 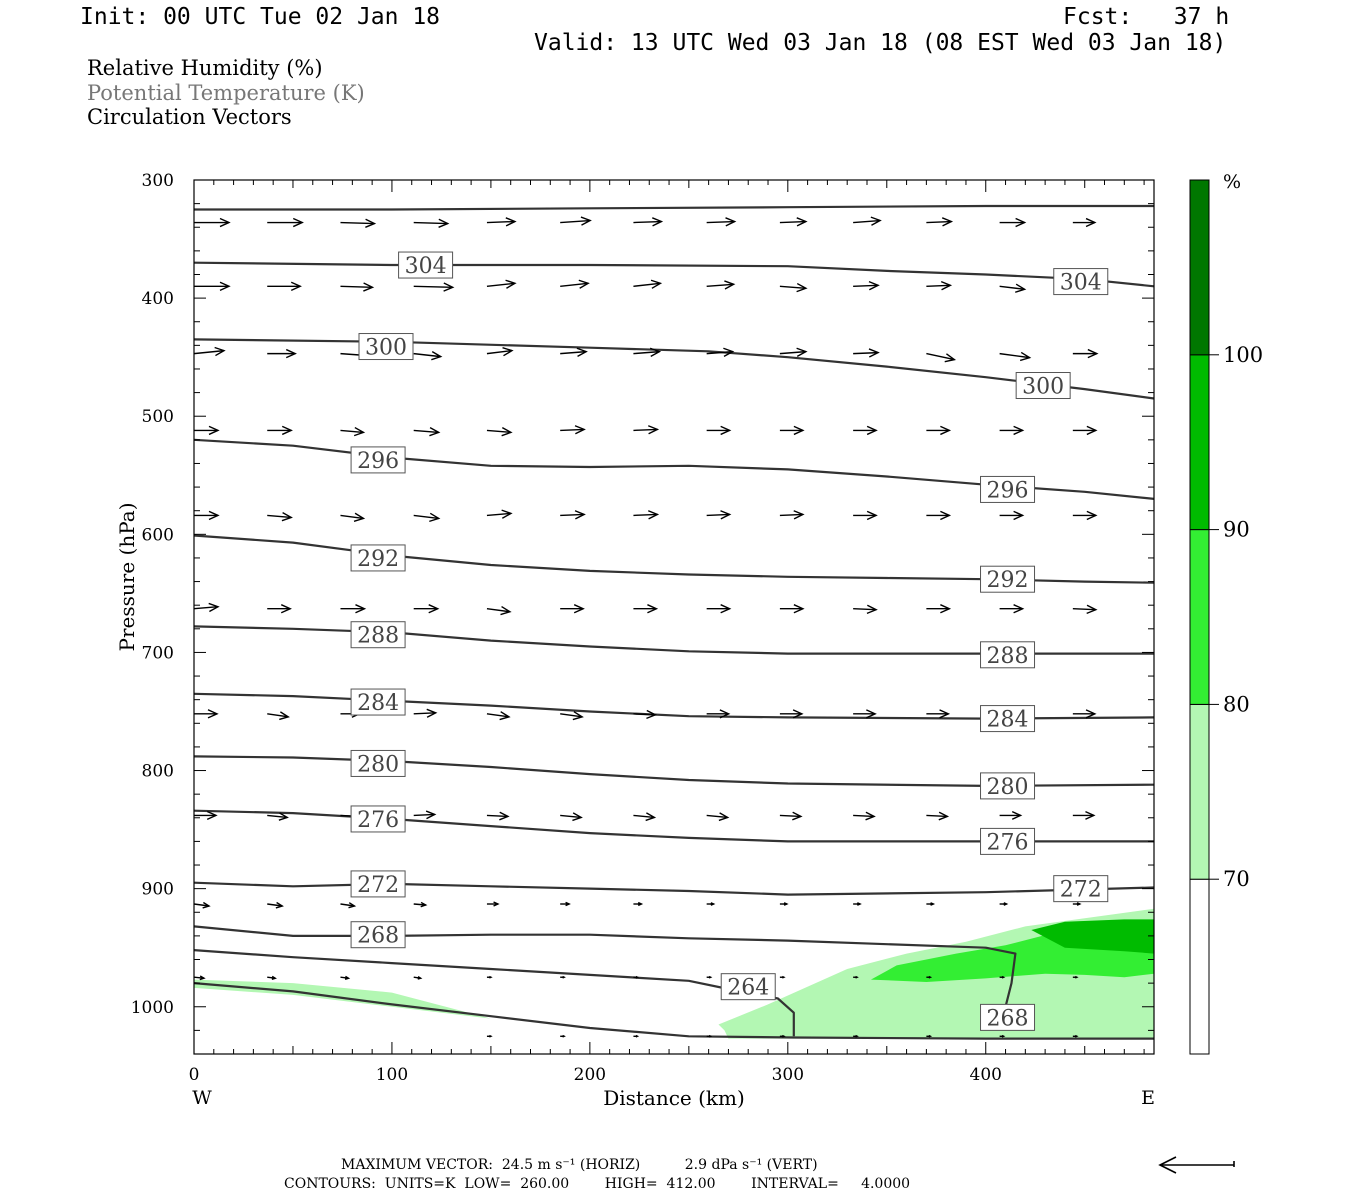 I want to click on contour-label-272: 272, so click(x=378, y=884).